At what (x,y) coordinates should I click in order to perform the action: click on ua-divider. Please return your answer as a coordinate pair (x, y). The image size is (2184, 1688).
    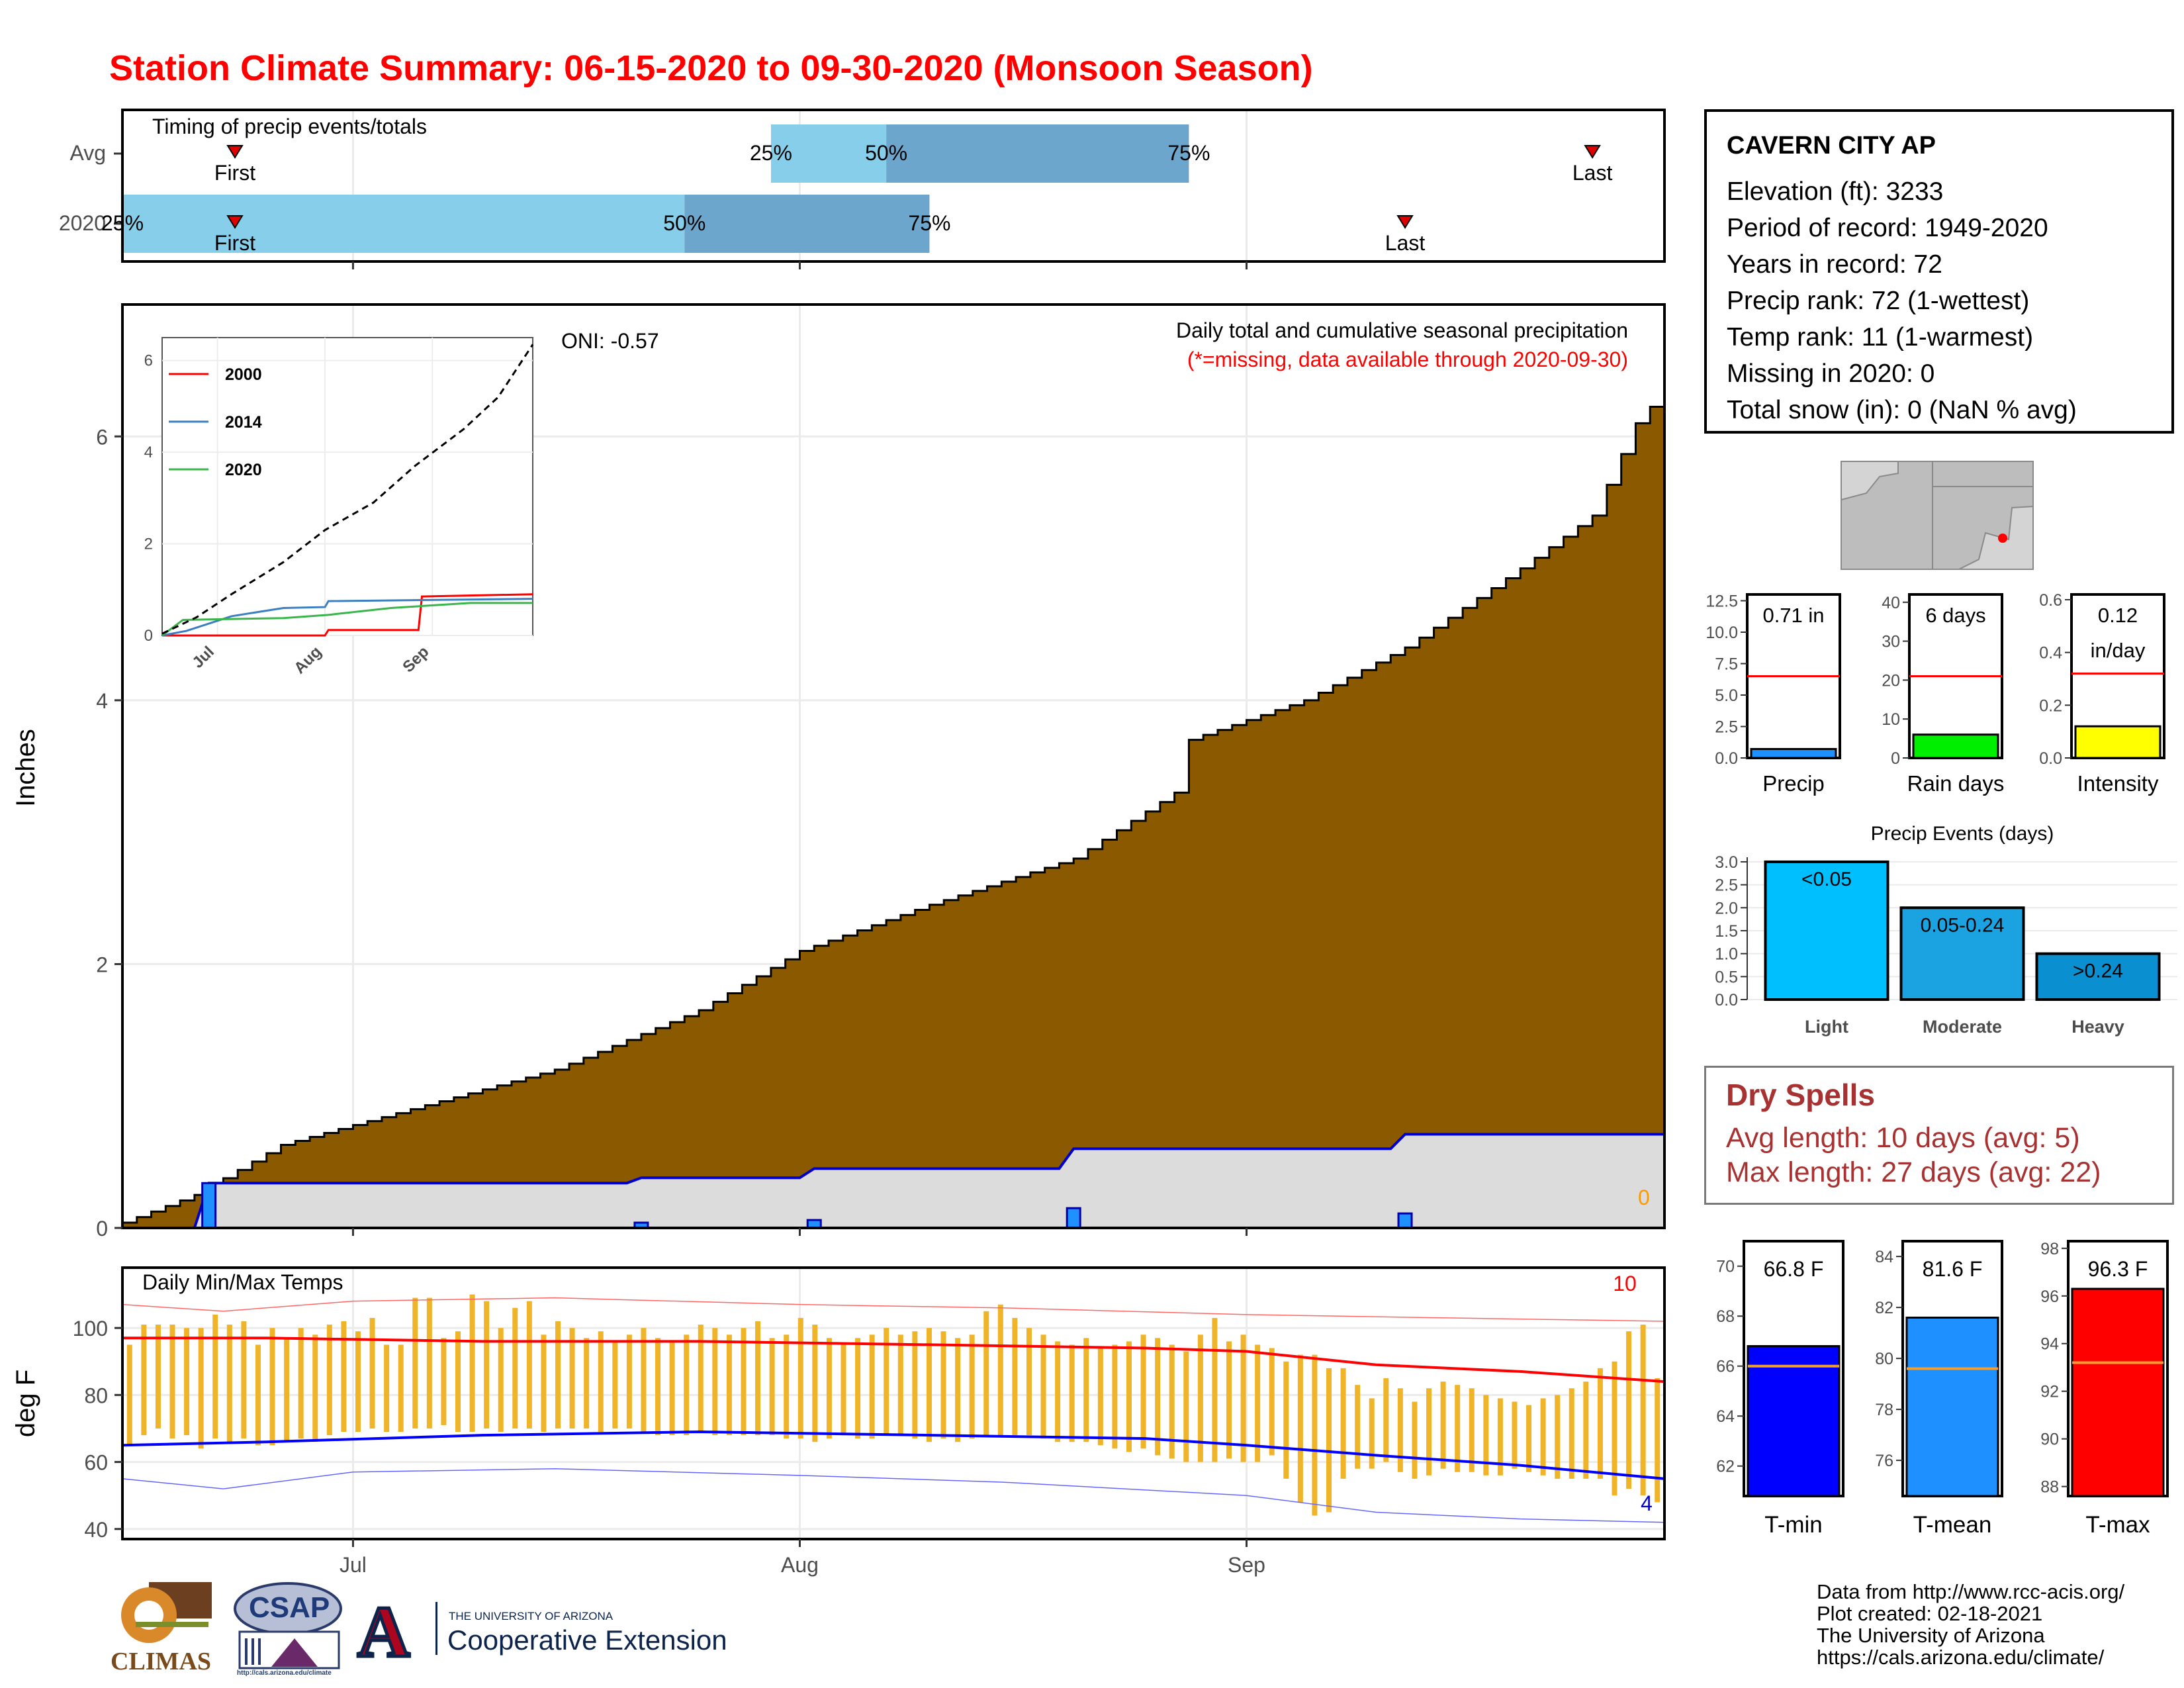
    Looking at the image, I should click on (436, 1628).